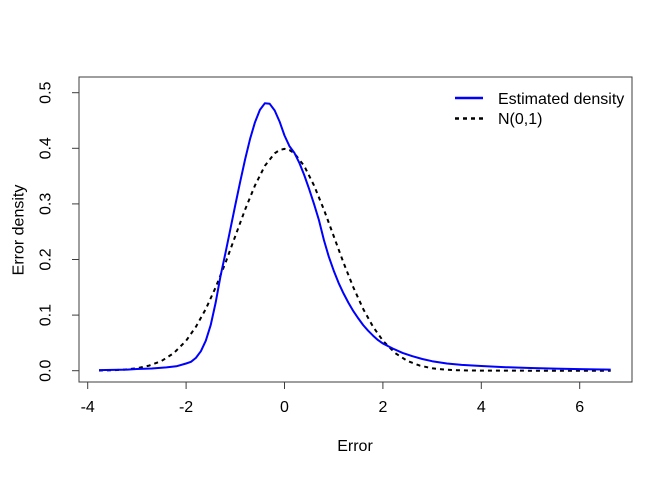 The height and width of the screenshot is (480, 672). What do you see at coordinates (186, 407) in the screenshot?
I see `x-tick-label: -2` at bounding box center [186, 407].